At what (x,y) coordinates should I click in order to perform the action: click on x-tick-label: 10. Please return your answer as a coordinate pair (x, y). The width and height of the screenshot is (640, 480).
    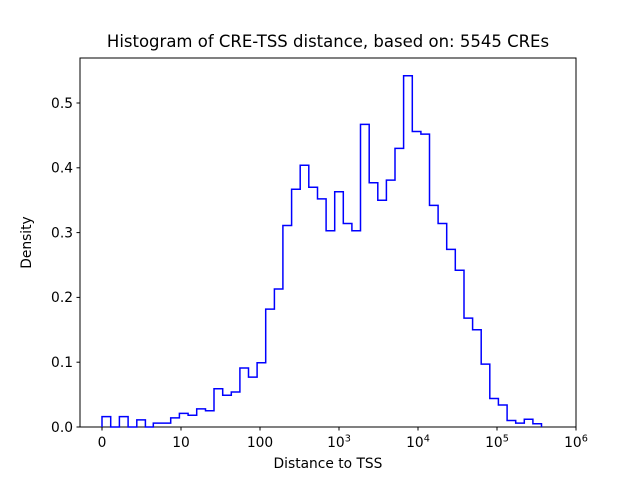
    Looking at the image, I should click on (181, 443).